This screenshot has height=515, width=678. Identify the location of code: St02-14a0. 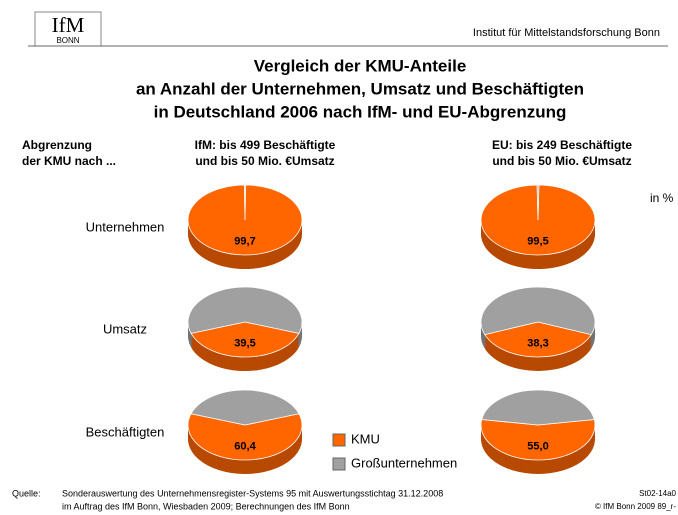
(657, 493).